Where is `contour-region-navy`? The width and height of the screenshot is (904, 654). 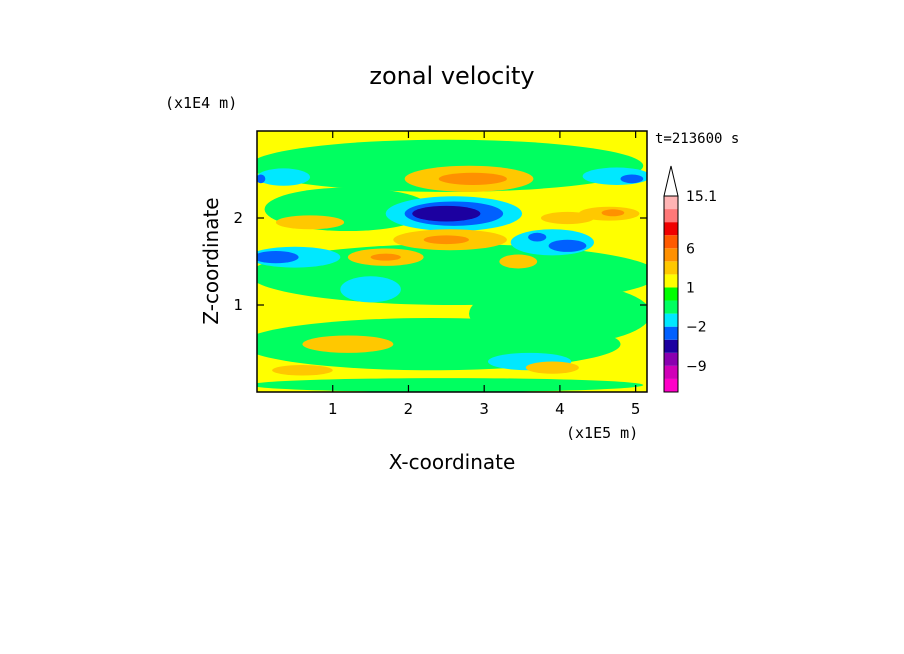
contour-region-navy is located at coordinates (446, 213).